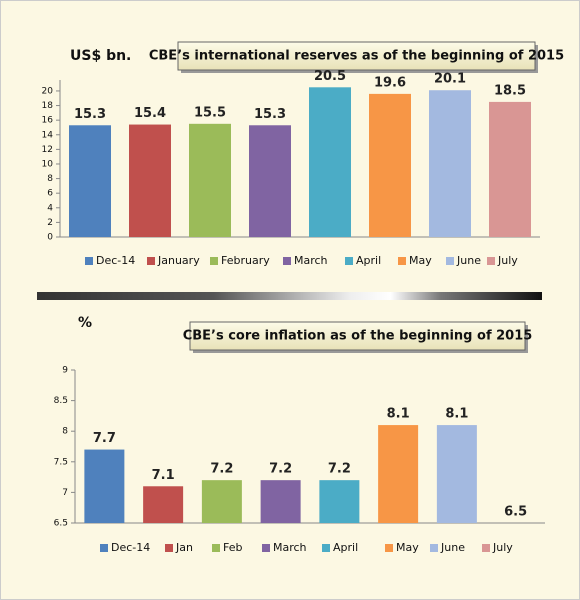 The width and height of the screenshot is (580, 600). Describe the element at coordinates (50, 223) in the screenshot. I see `y-tick-label: 2` at that location.